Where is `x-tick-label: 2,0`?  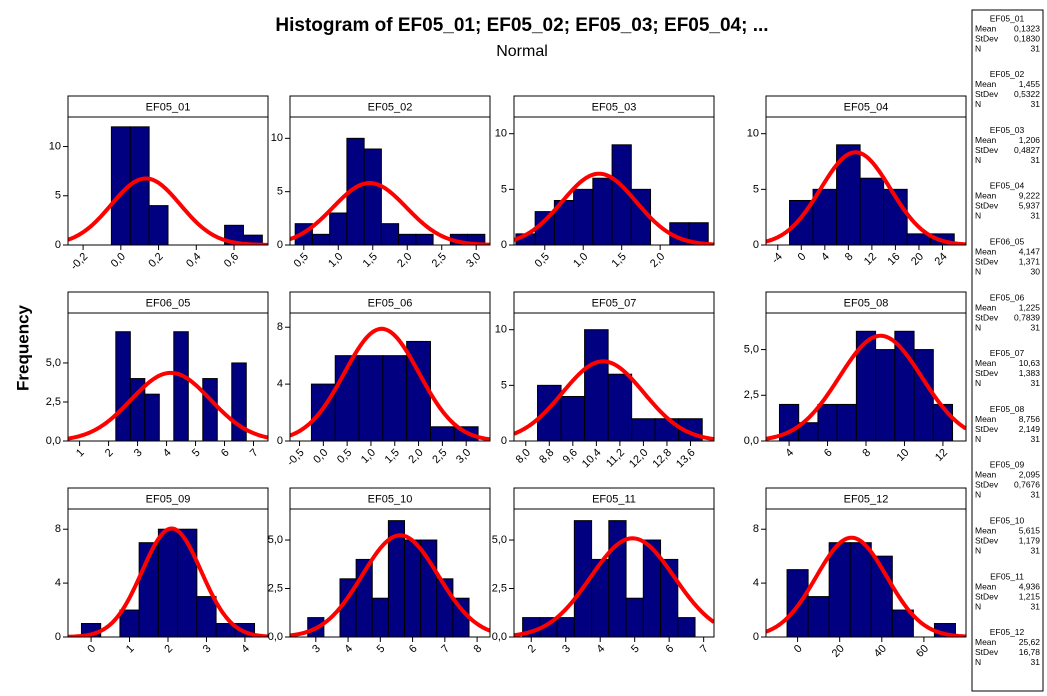 x-tick-label: 2,0 is located at coordinates (415, 456).